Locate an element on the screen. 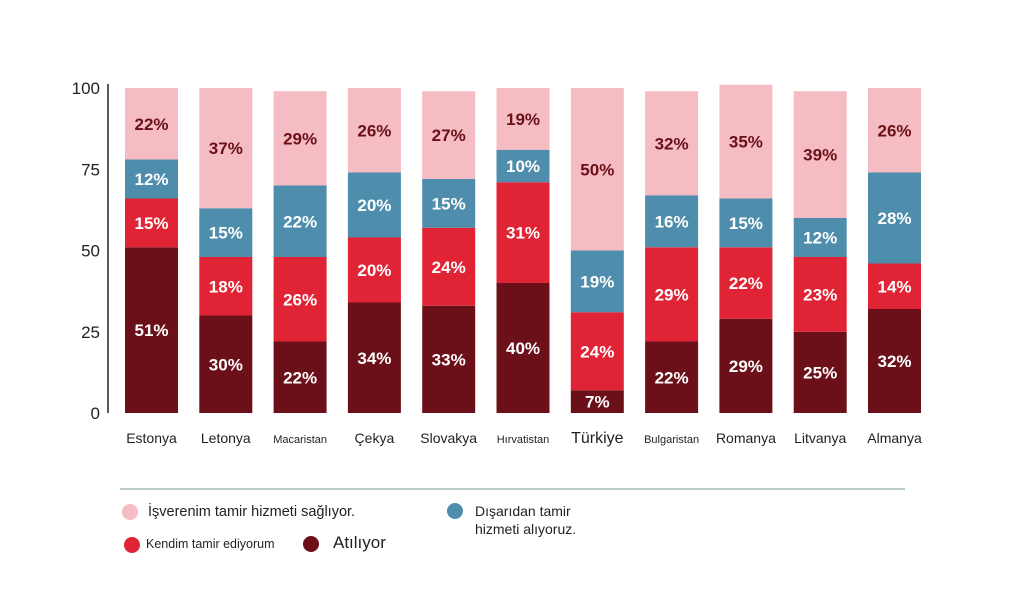 This screenshot has height=597, width=1024. x-tick-label: Bulgaristan is located at coordinates (671, 440).